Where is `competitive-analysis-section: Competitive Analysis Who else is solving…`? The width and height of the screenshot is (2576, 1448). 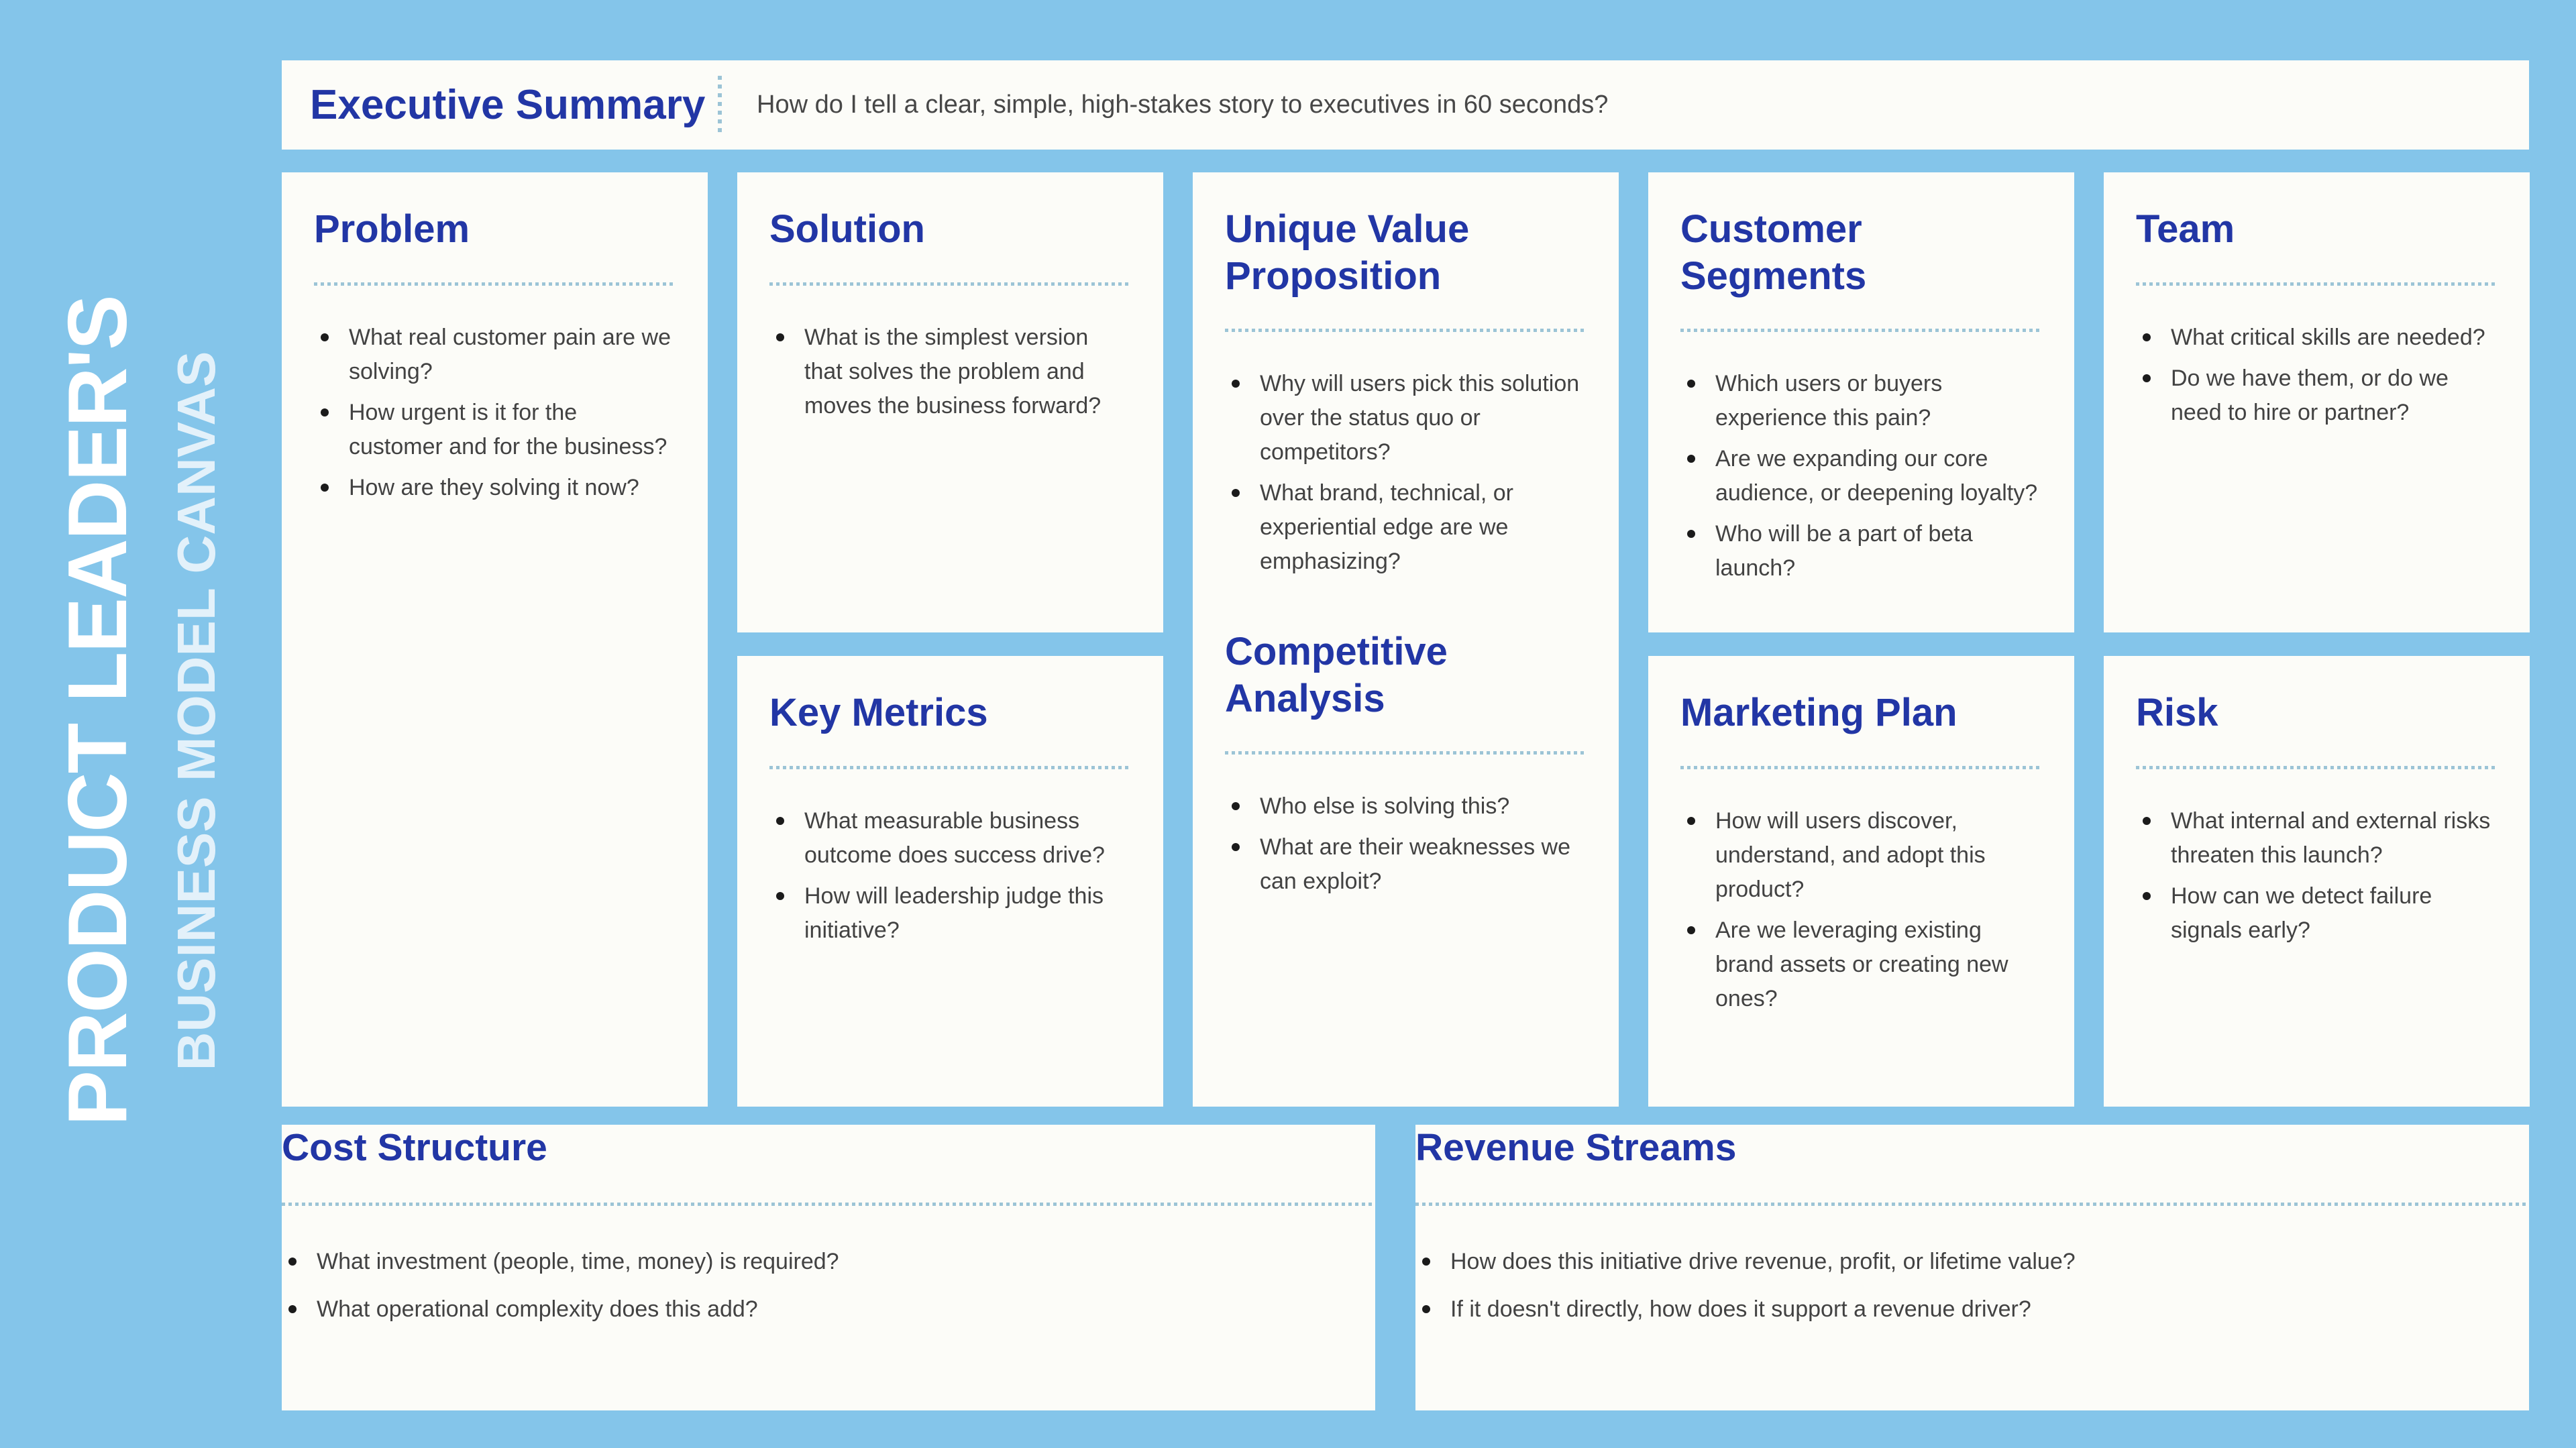 competitive-analysis-section: Competitive Analysis Who else is solving… is located at coordinates (1406, 763).